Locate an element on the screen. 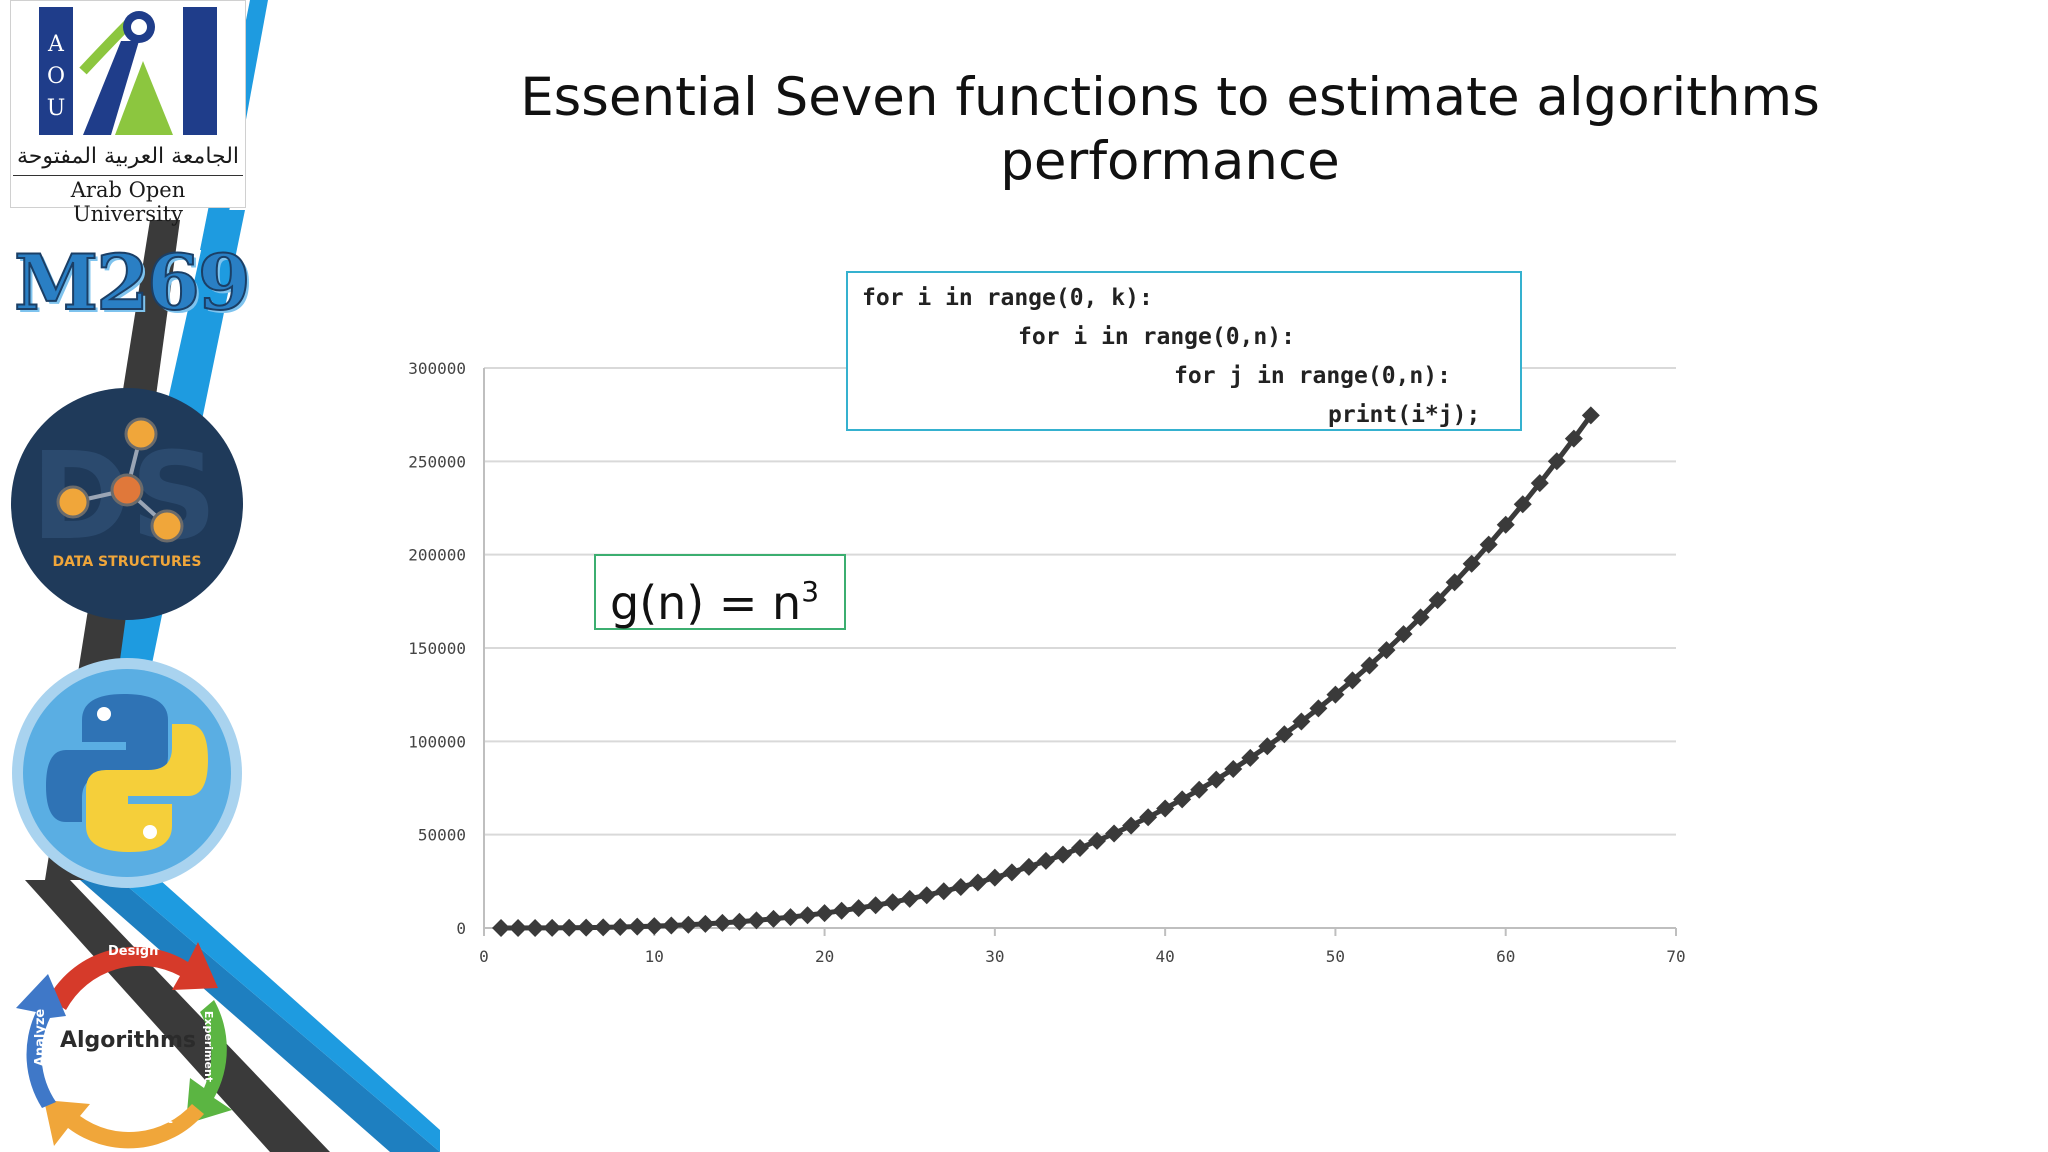 The image size is (2048, 1152). python-logo-icon is located at coordinates (127, 773).